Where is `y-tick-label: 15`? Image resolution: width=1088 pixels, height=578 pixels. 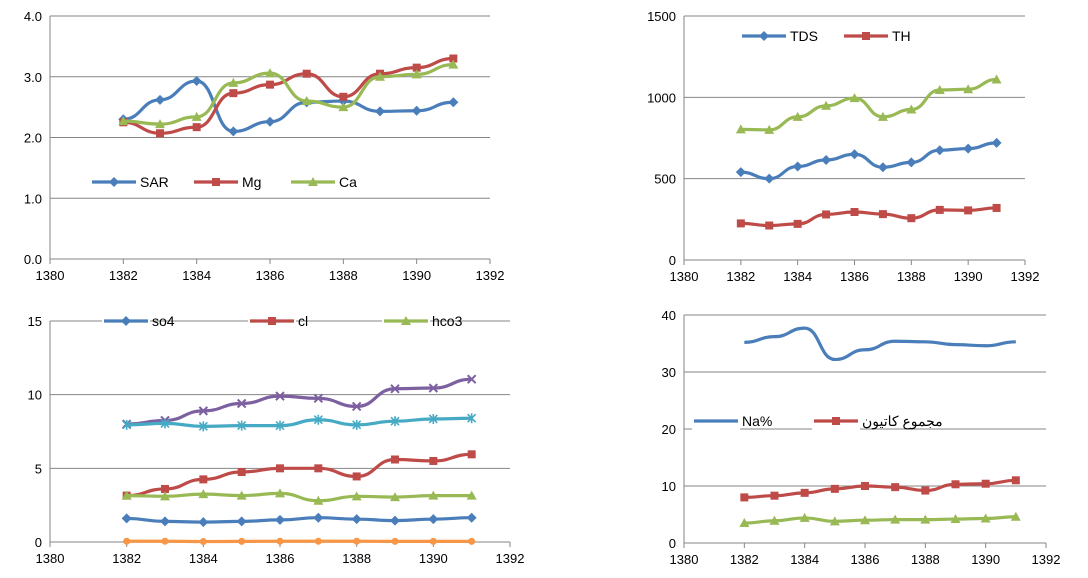
y-tick-label: 15 is located at coordinates (35, 321).